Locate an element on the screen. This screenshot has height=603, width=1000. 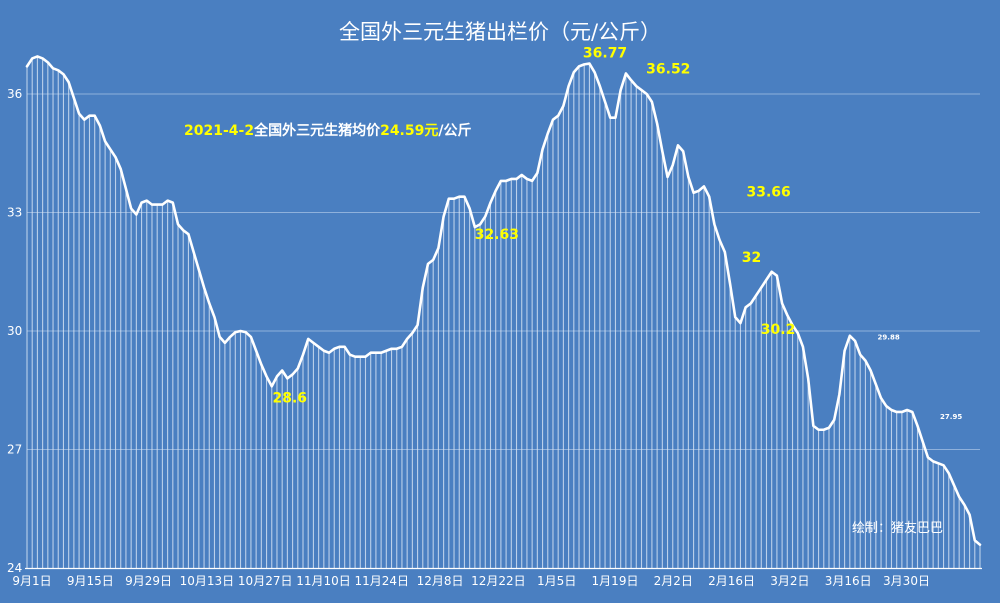
data-label: 33.66 is located at coordinates (768, 192).